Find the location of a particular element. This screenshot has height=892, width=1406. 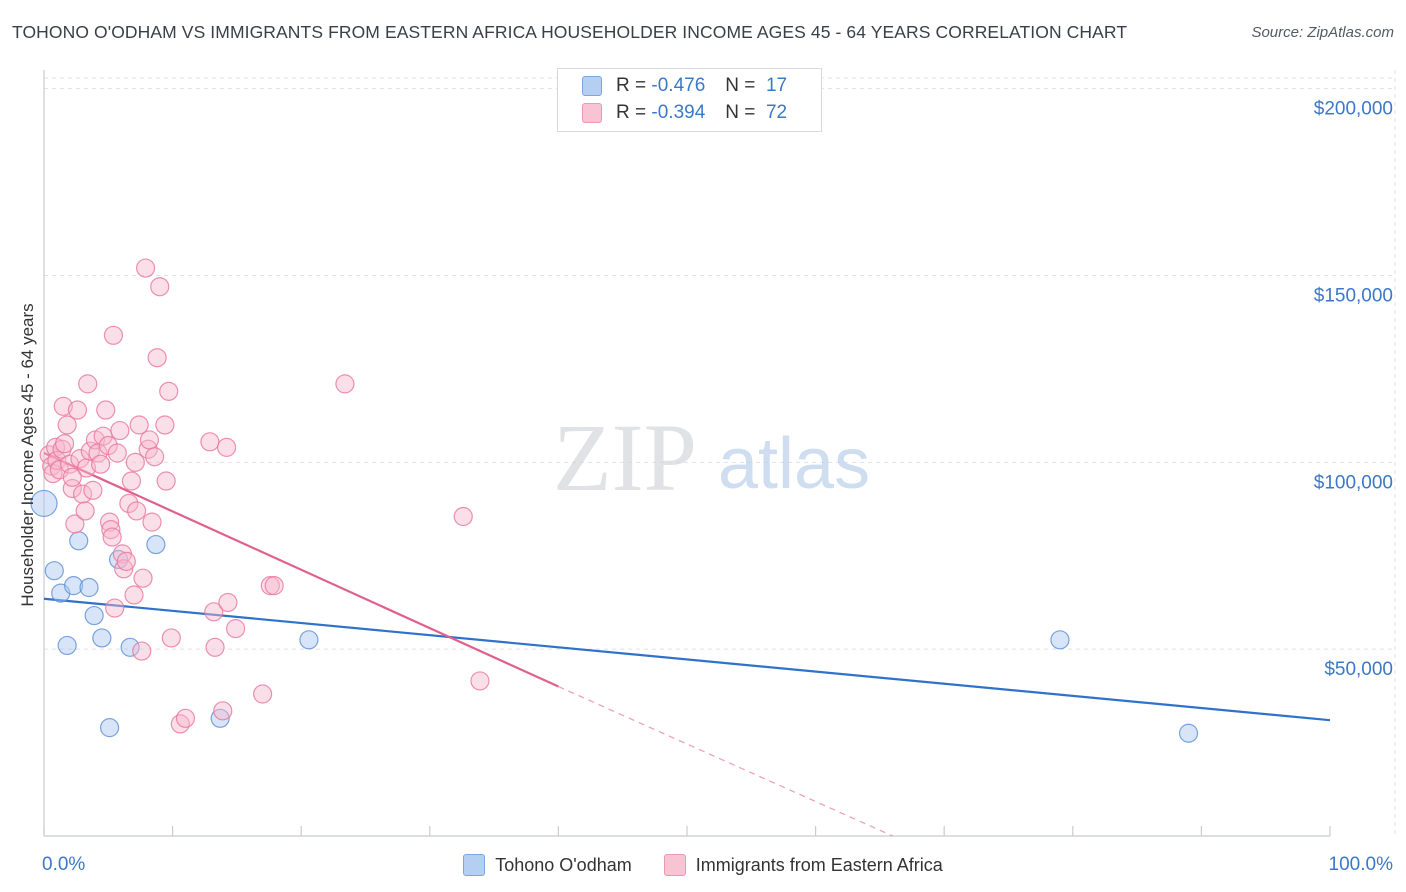

watermark: ZIP atlas is located at coordinates (711, 457).